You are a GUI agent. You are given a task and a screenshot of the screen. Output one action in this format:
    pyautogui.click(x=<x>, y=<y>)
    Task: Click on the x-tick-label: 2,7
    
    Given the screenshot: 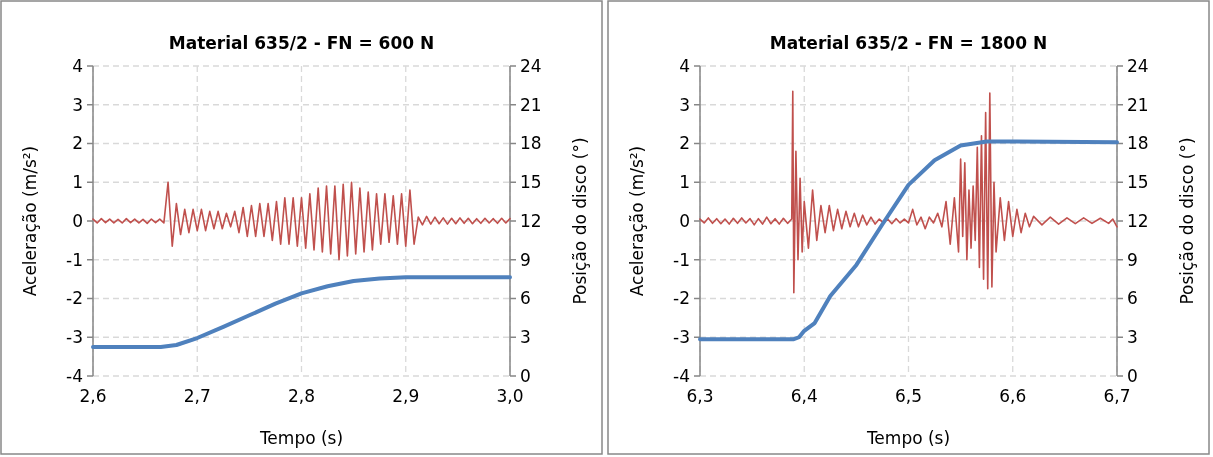 What is the action you would take?
    pyautogui.click(x=197, y=396)
    